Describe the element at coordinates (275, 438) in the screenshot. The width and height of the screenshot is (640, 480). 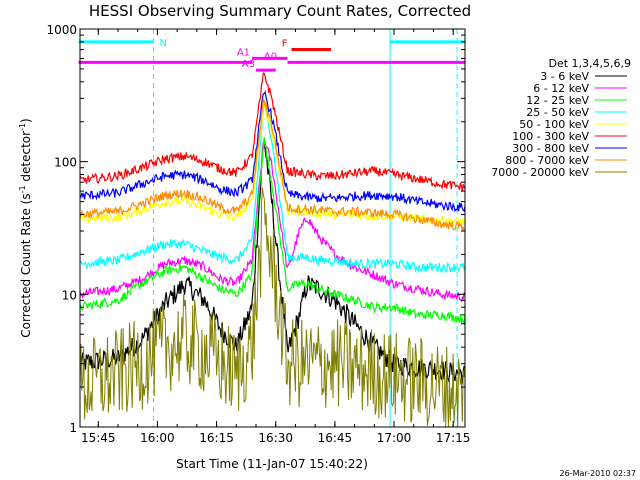
I see `x-tick-label-4: 16:30` at that location.